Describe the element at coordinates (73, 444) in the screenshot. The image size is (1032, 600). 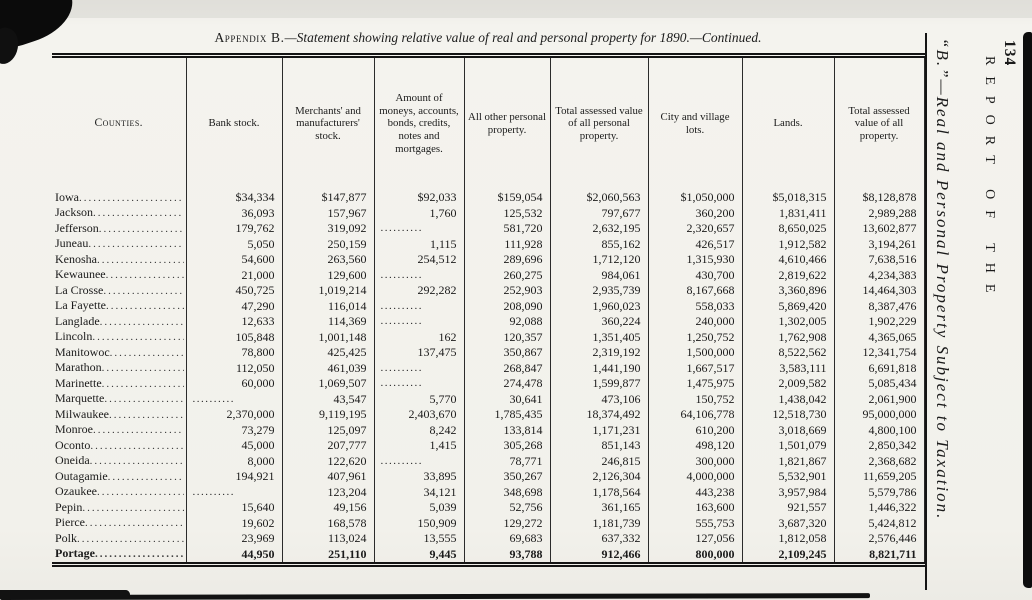
I see `county-label: Oconto` at that location.